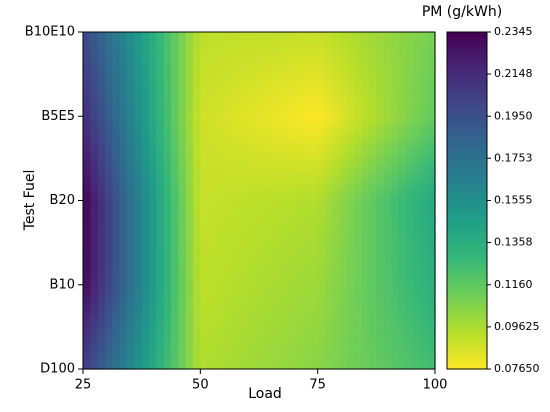 This screenshot has width=550, height=412. Describe the element at coordinates (513, 284) in the screenshot. I see `colorbar-tick-label: 0.1160` at that location.